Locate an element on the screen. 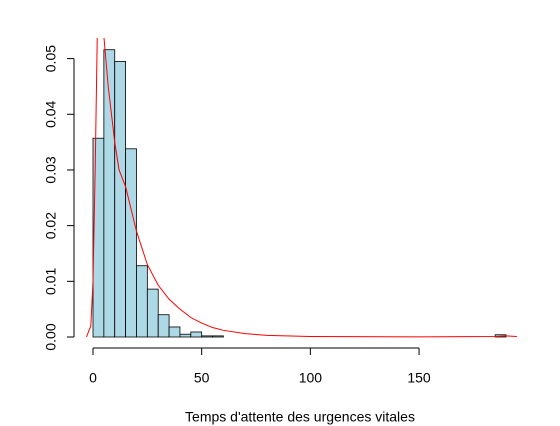 The height and width of the screenshot is (426, 560). y-tick-label: 0.00 is located at coordinates (51, 336).